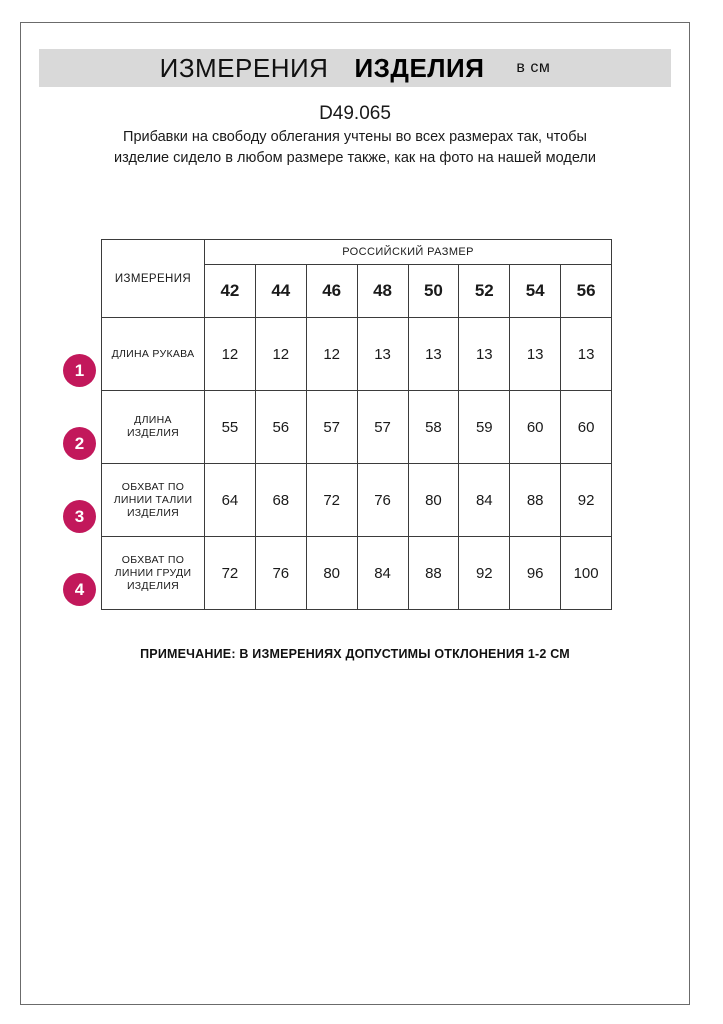 The height and width of the screenshot is (1024, 723). I want to click on row-label-sleeve-length: ДЛИНА РУКАВА, so click(153, 354).